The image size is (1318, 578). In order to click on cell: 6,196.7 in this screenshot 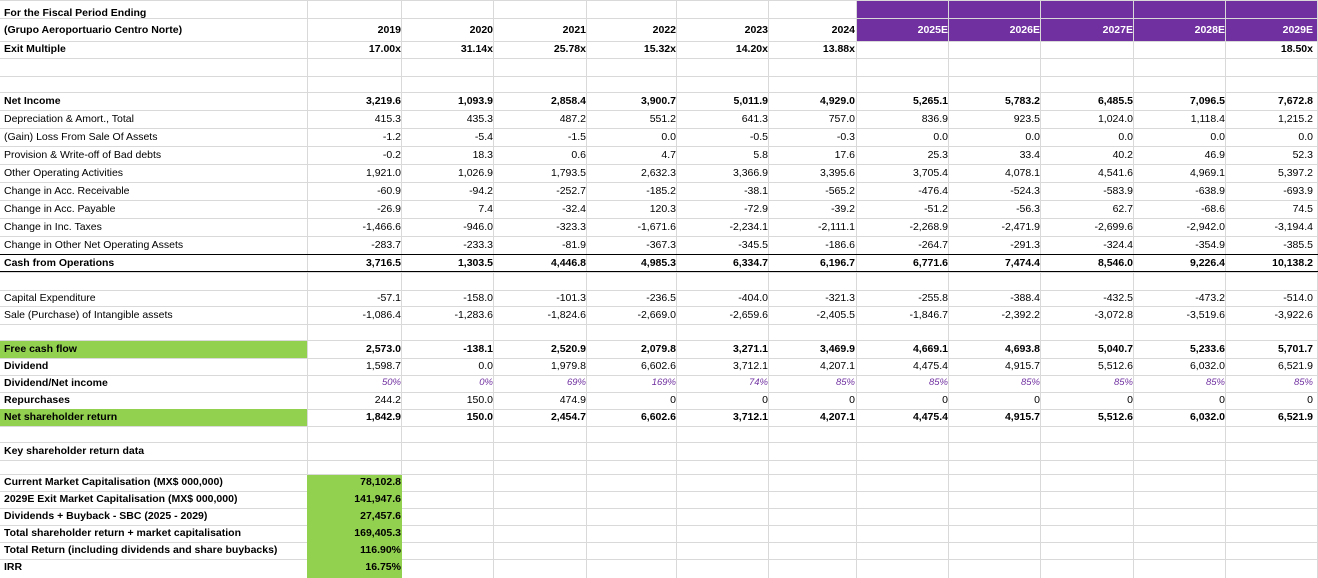, I will do `click(837, 263)`.